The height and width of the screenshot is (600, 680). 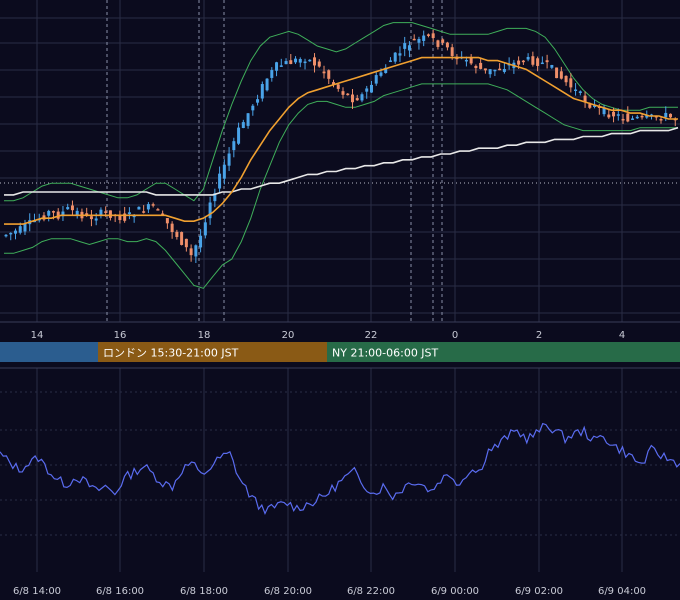 I want to click on price-x-tick-label-7: 4, so click(x=622, y=335).